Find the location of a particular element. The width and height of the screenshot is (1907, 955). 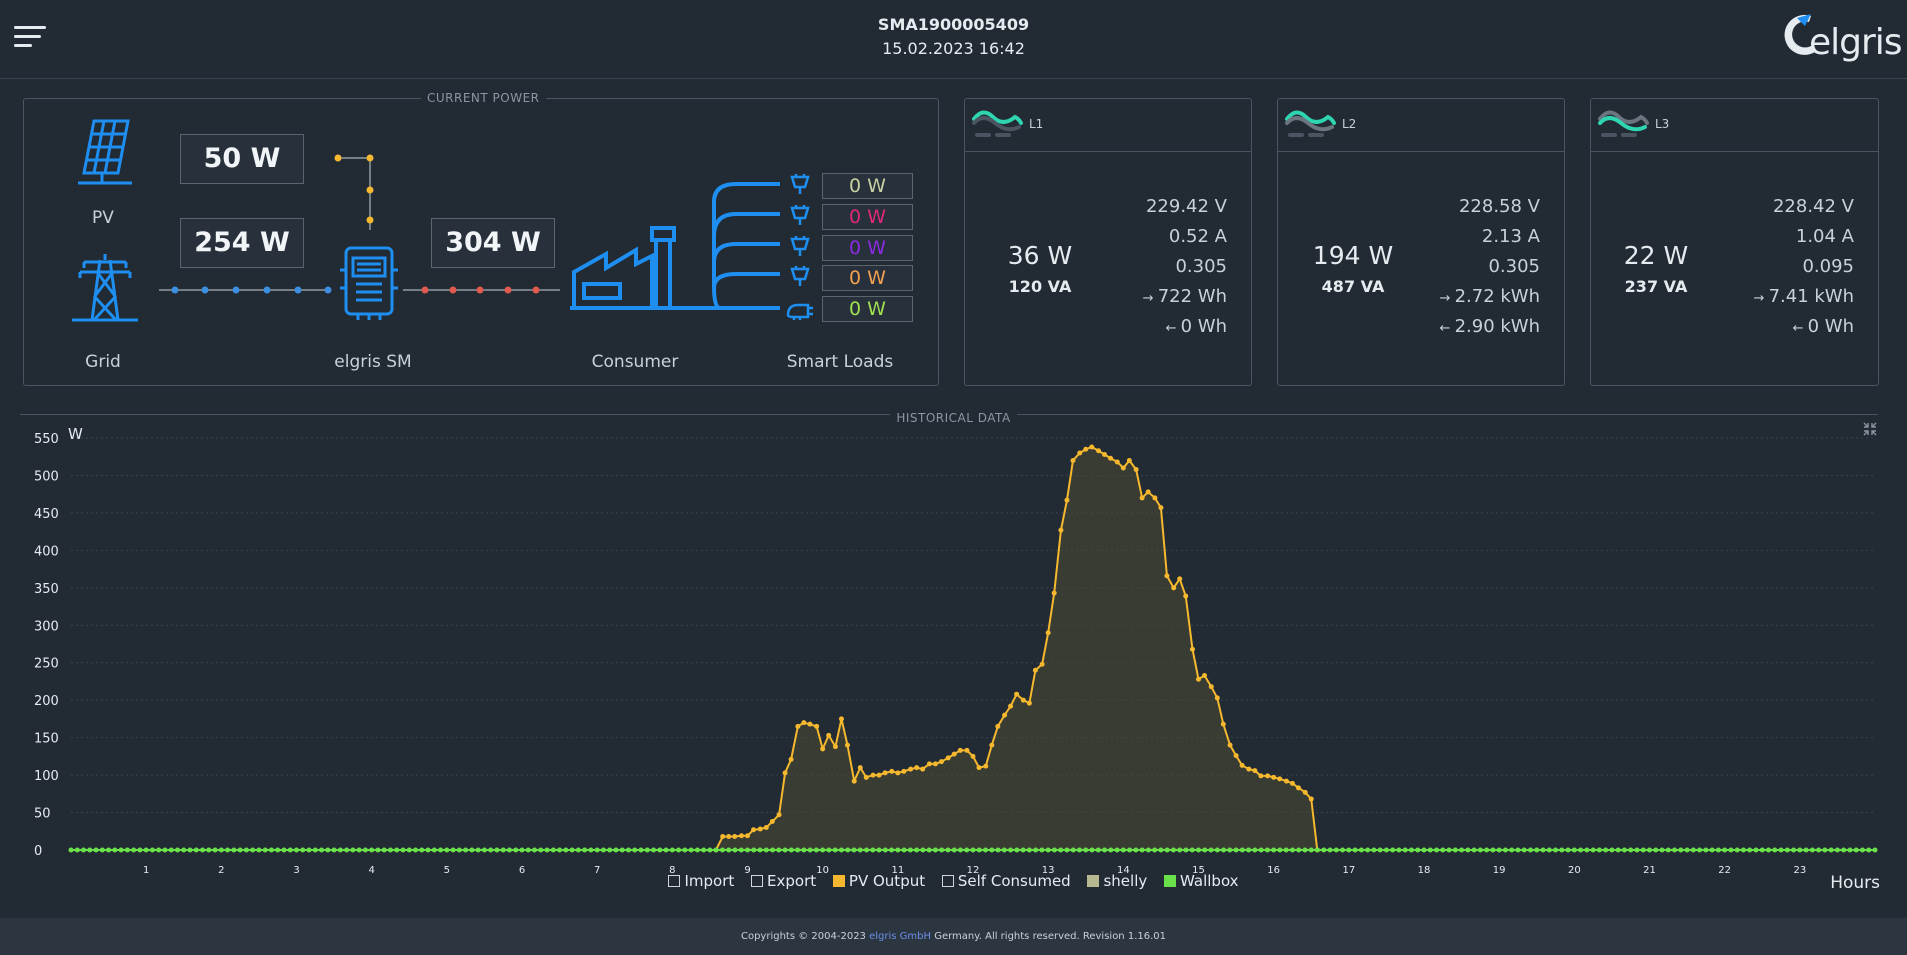

legend-item-self-consumed: Self Consumed is located at coordinates (1006, 881).